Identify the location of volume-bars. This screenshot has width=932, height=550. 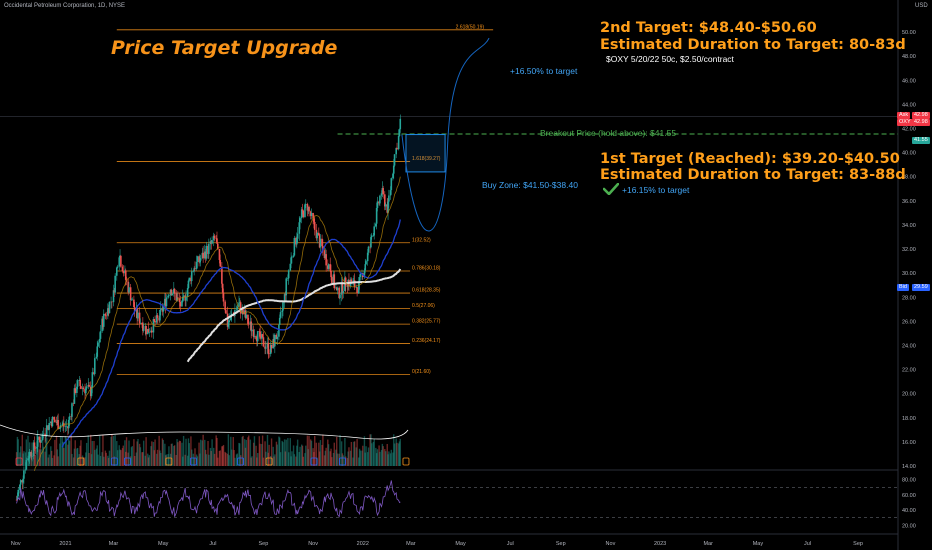
(208, 450).